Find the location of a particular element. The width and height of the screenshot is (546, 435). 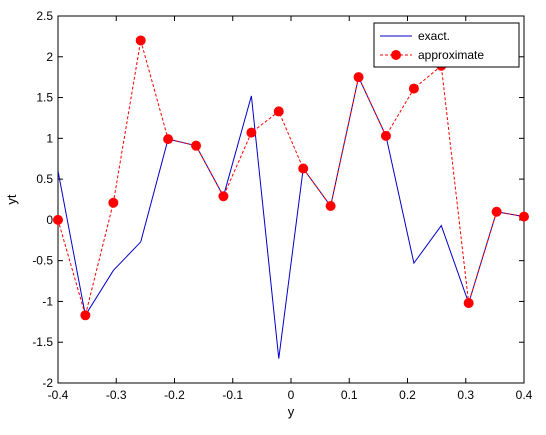

y-tick-label: -1 is located at coordinates (47, 301).